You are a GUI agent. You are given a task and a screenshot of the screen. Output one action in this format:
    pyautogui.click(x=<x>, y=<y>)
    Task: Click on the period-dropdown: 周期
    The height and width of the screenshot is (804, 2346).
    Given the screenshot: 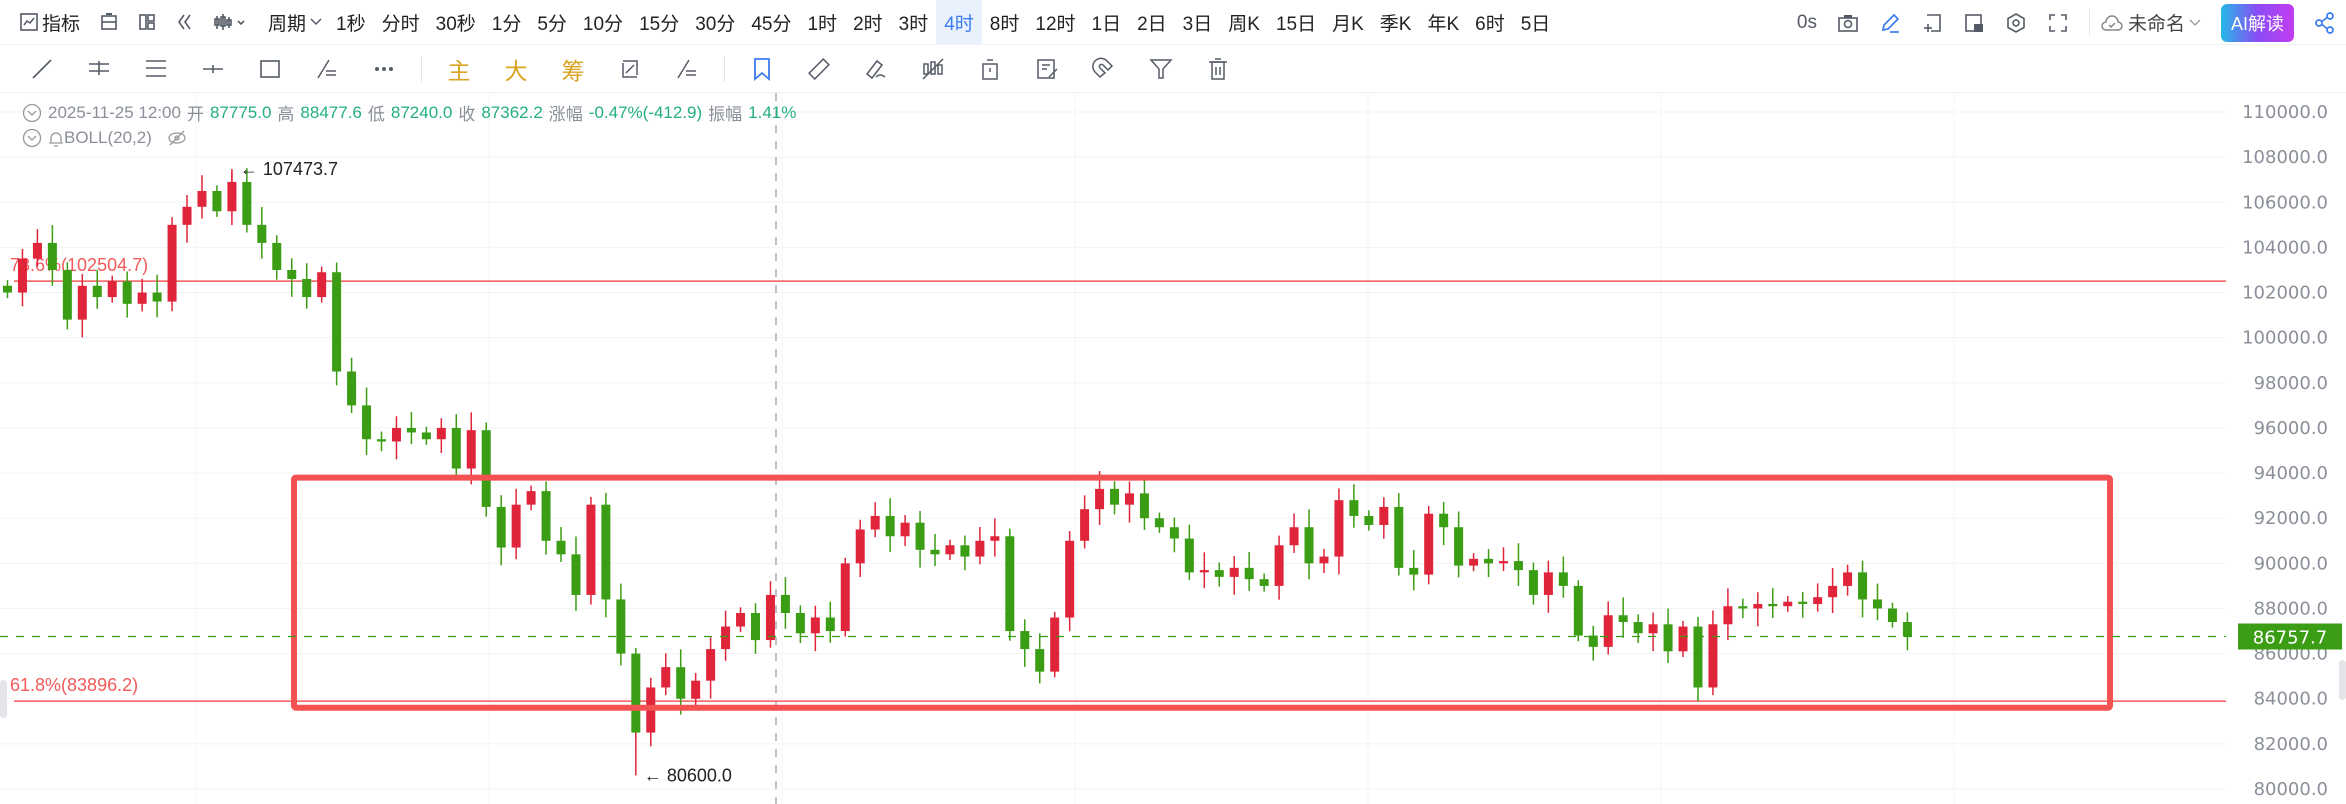 What is the action you would take?
    pyautogui.click(x=295, y=22)
    